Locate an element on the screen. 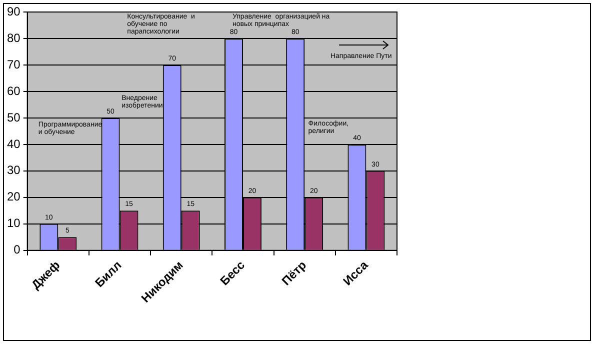 This screenshot has width=614, height=360. y-tick-label: 10 is located at coordinates (13, 223).